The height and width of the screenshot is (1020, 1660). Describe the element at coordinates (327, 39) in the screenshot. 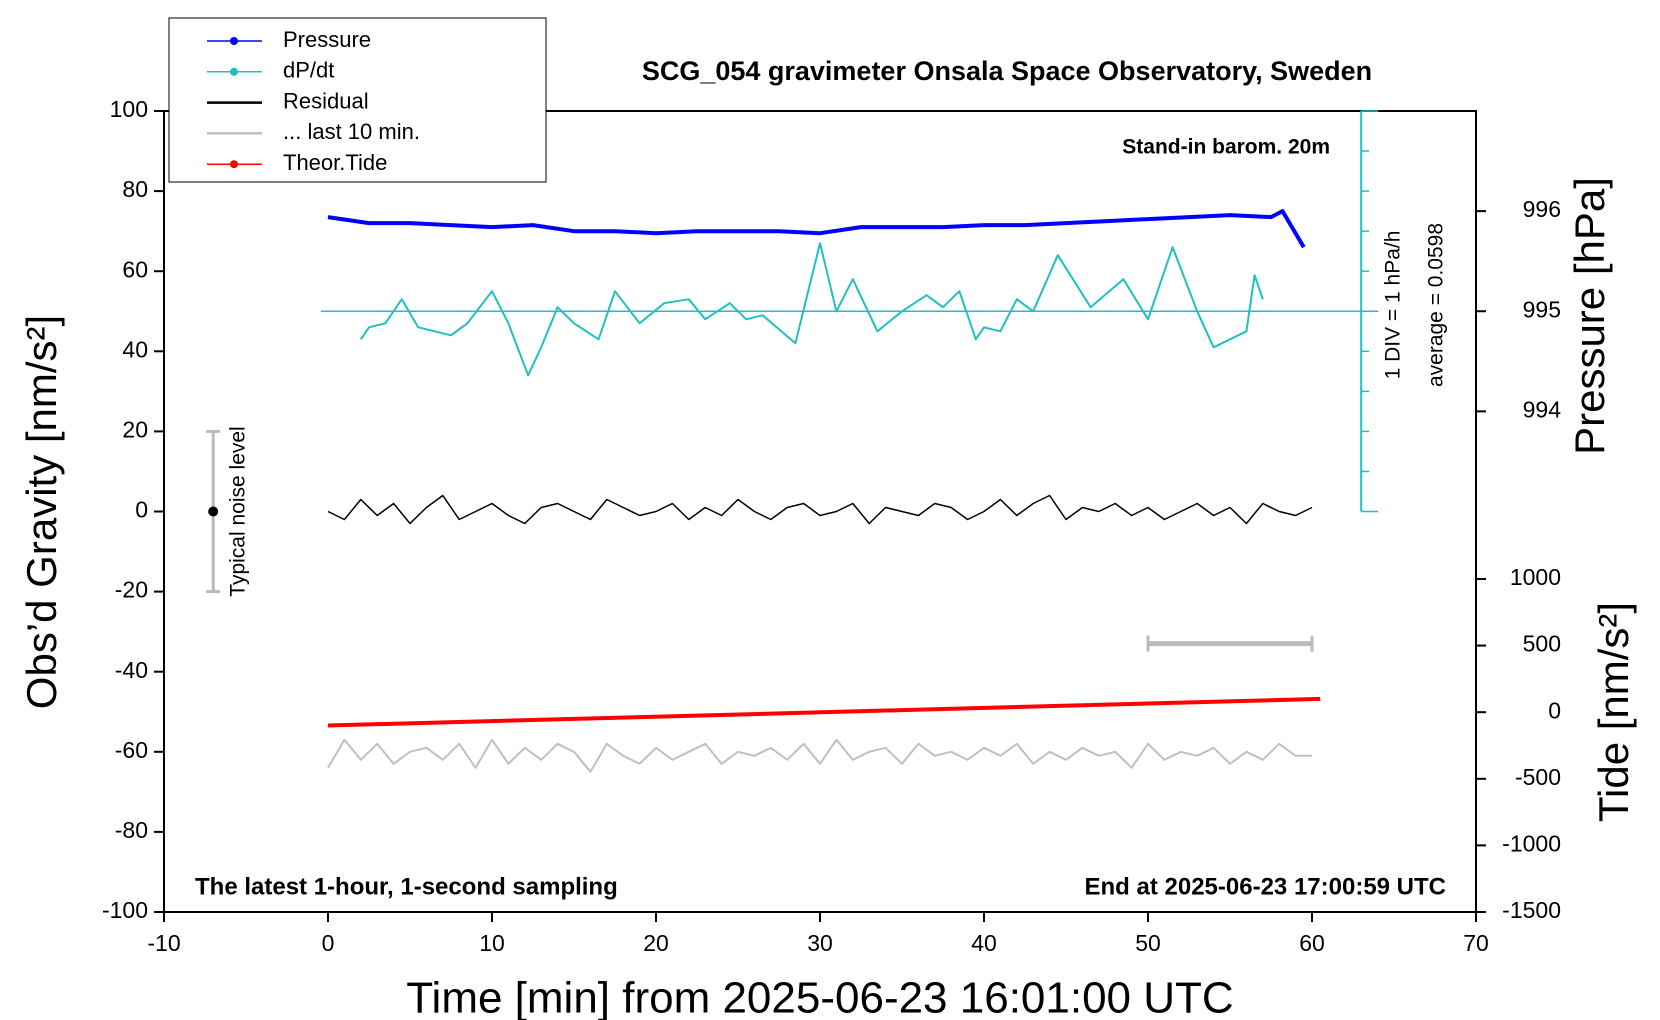

I see `legend-label: Pressure` at that location.